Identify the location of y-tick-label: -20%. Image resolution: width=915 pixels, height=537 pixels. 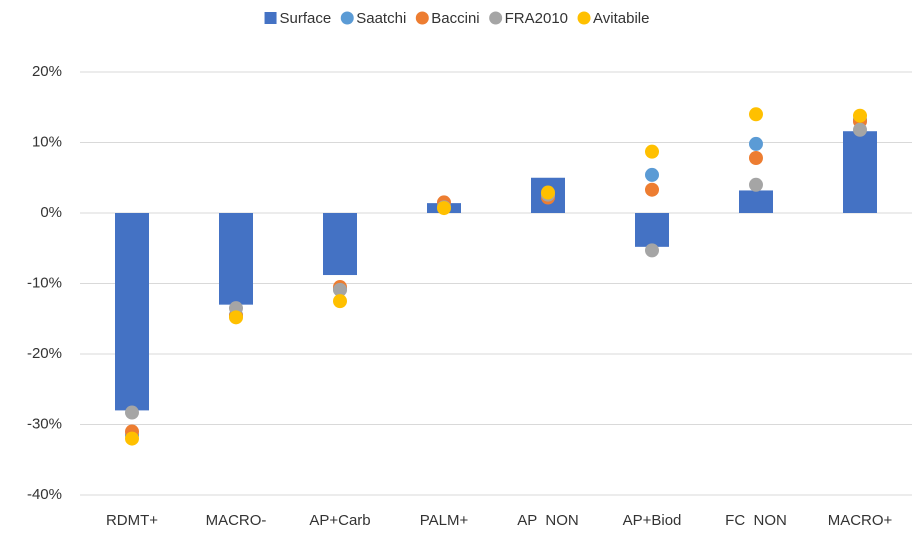
(44, 353).